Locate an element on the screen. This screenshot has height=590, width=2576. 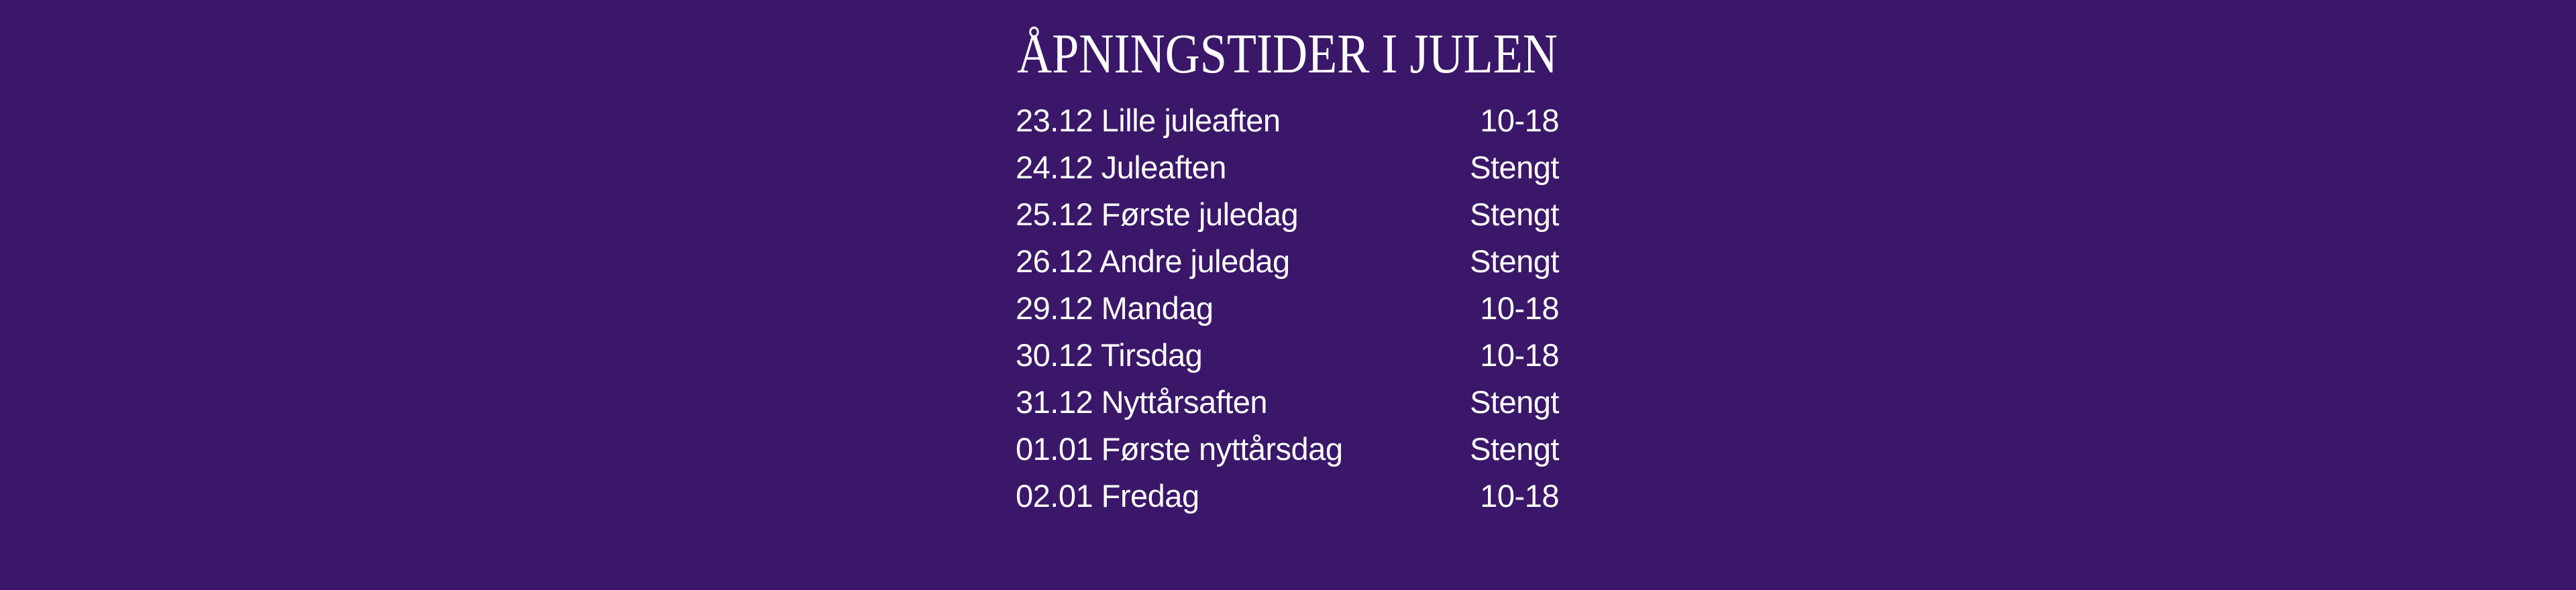
day-label: 02.01 Fredag is located at coordinates (1107, 495).